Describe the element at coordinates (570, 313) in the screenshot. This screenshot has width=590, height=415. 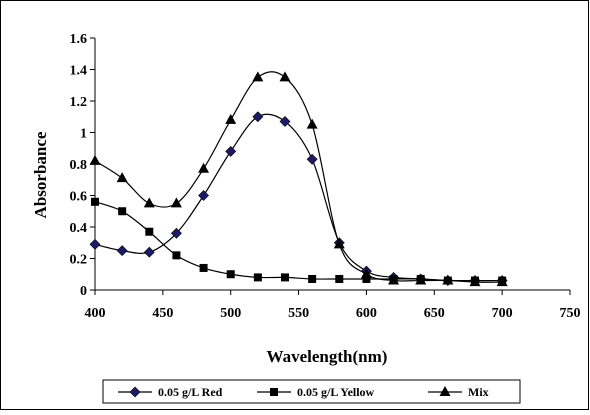
I see `x-tick-label: 750` at that location.